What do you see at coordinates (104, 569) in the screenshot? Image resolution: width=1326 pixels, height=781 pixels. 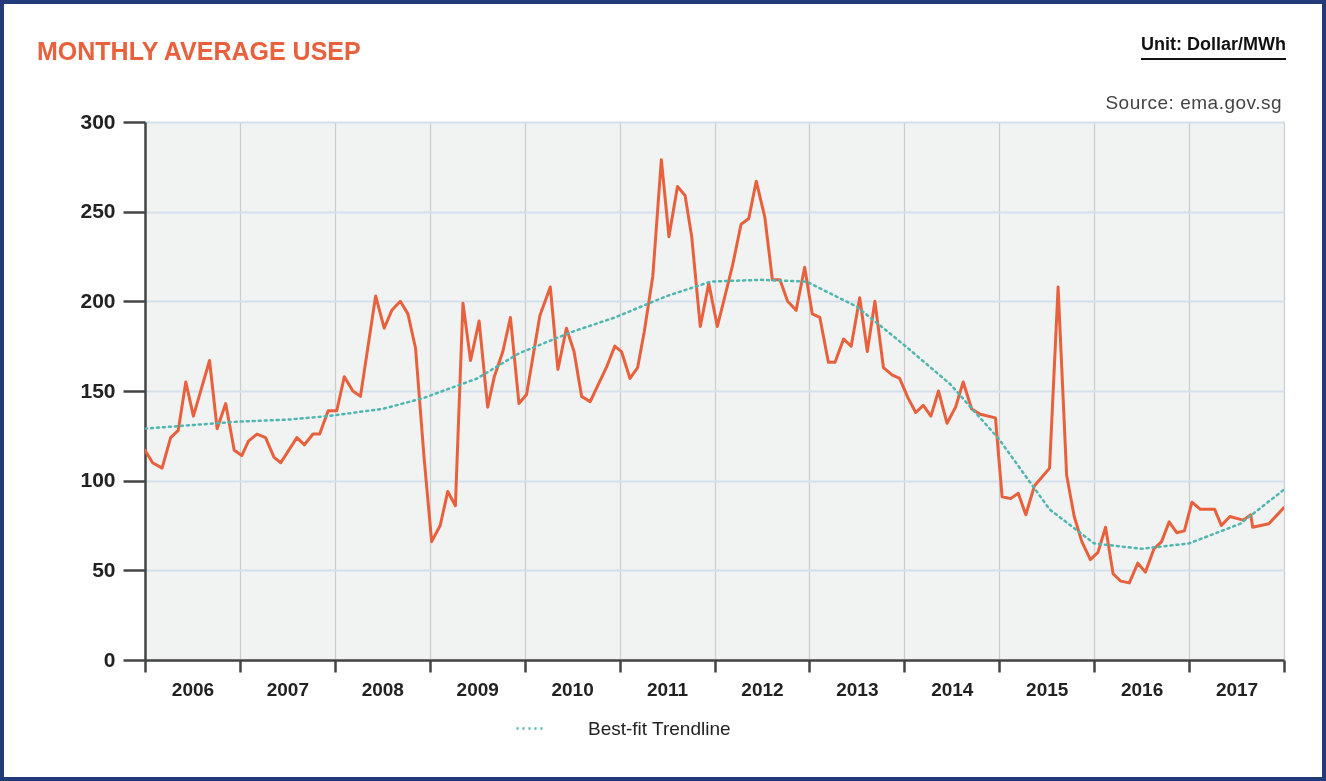 I see `y-tick-label: 50` at bounding box center [104, 569].